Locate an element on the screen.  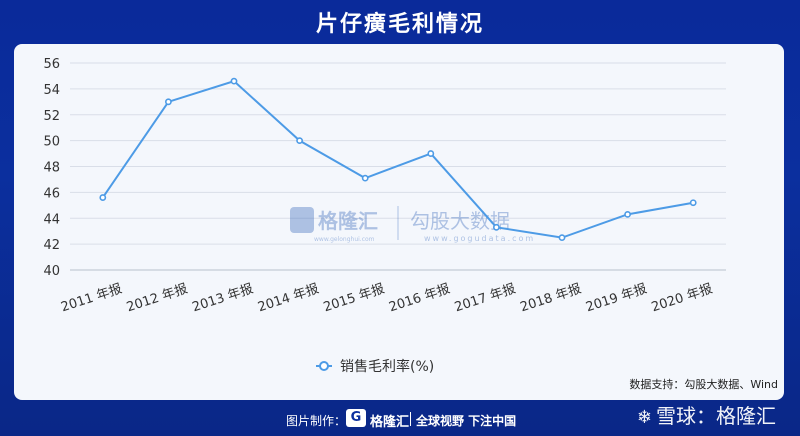
y-tick-label: 46 is located at coordinates (51, 193).